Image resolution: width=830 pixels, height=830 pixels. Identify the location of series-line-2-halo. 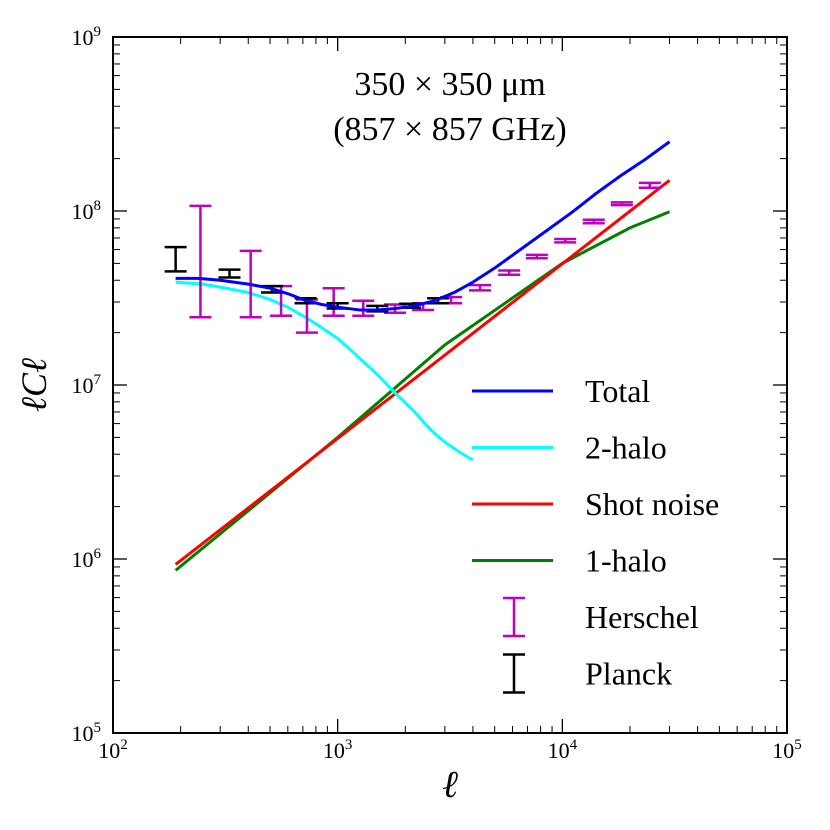
(324, 371).